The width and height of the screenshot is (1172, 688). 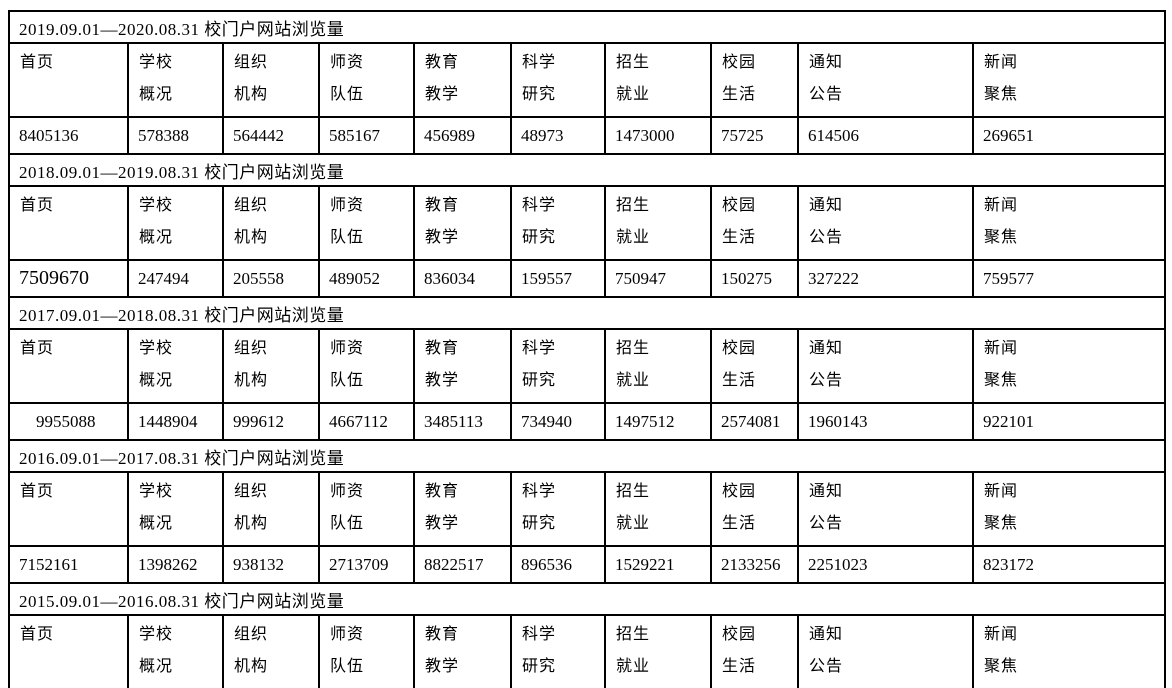 What do you see at coordinates (462, 421) in the screenshot?
I see `pageview-value-education-teaching: 3485113` at bounding box center [462, 421].